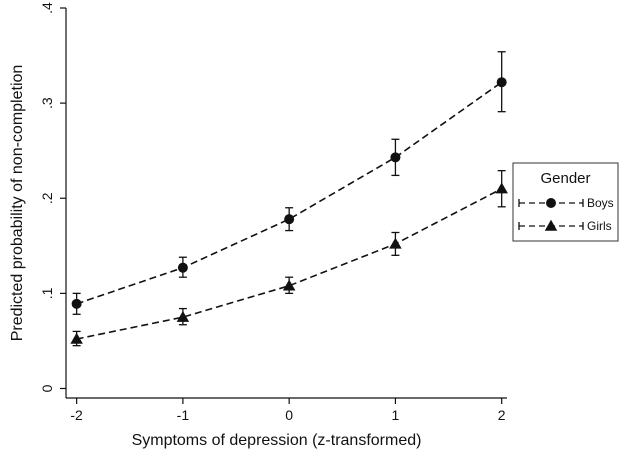 Image resolution: width=624 pixels, height=456 pixels. I want to click on legend-box, so click(565, 202).